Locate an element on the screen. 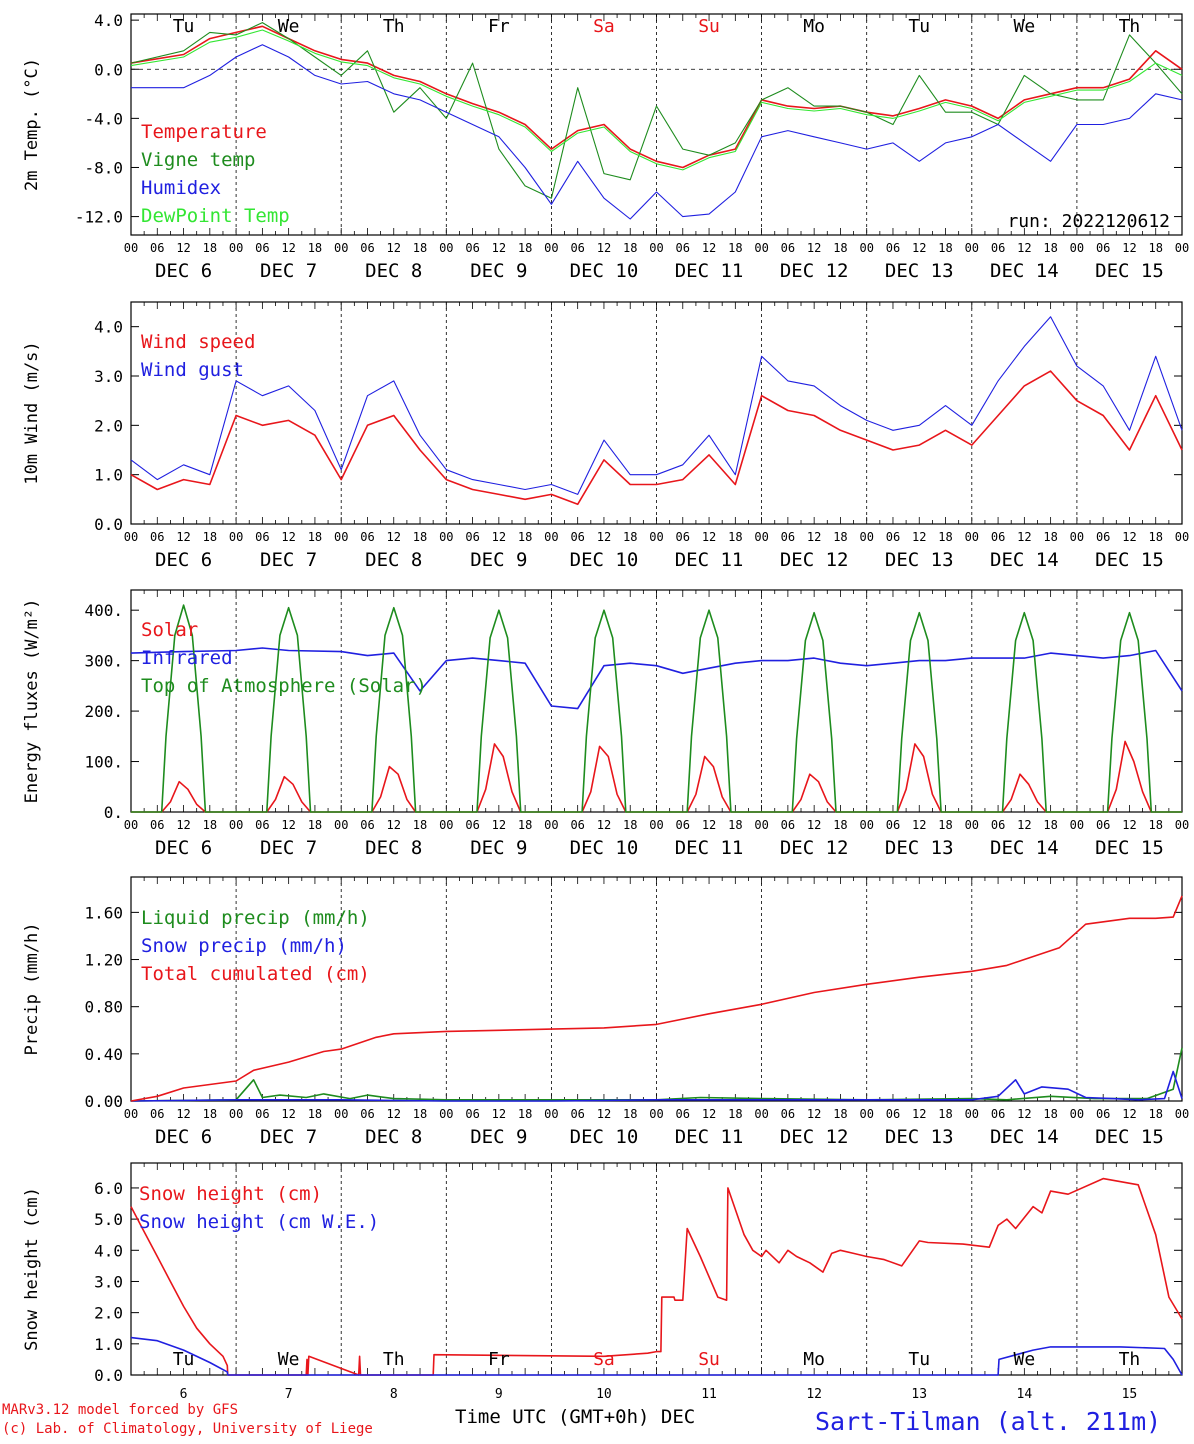 This screenshot has width=1194, height=1444. y-tick-label: -8.0 is located at coordinates (103, 167).